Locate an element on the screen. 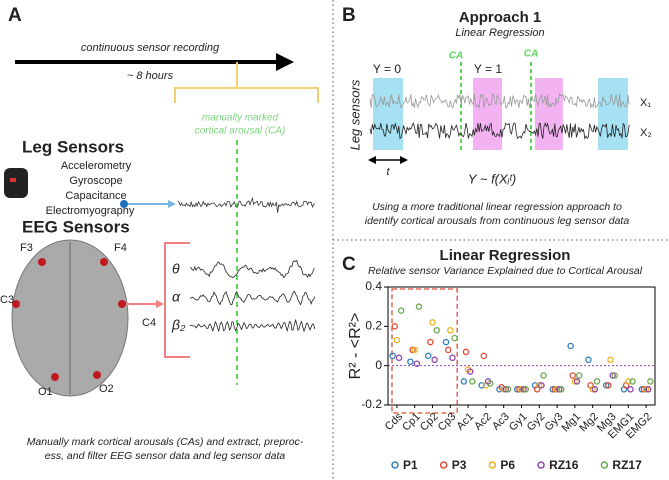 This screenshot has width=669, height=480. class-label: Y = 0 is located at coordinates (387, 69).